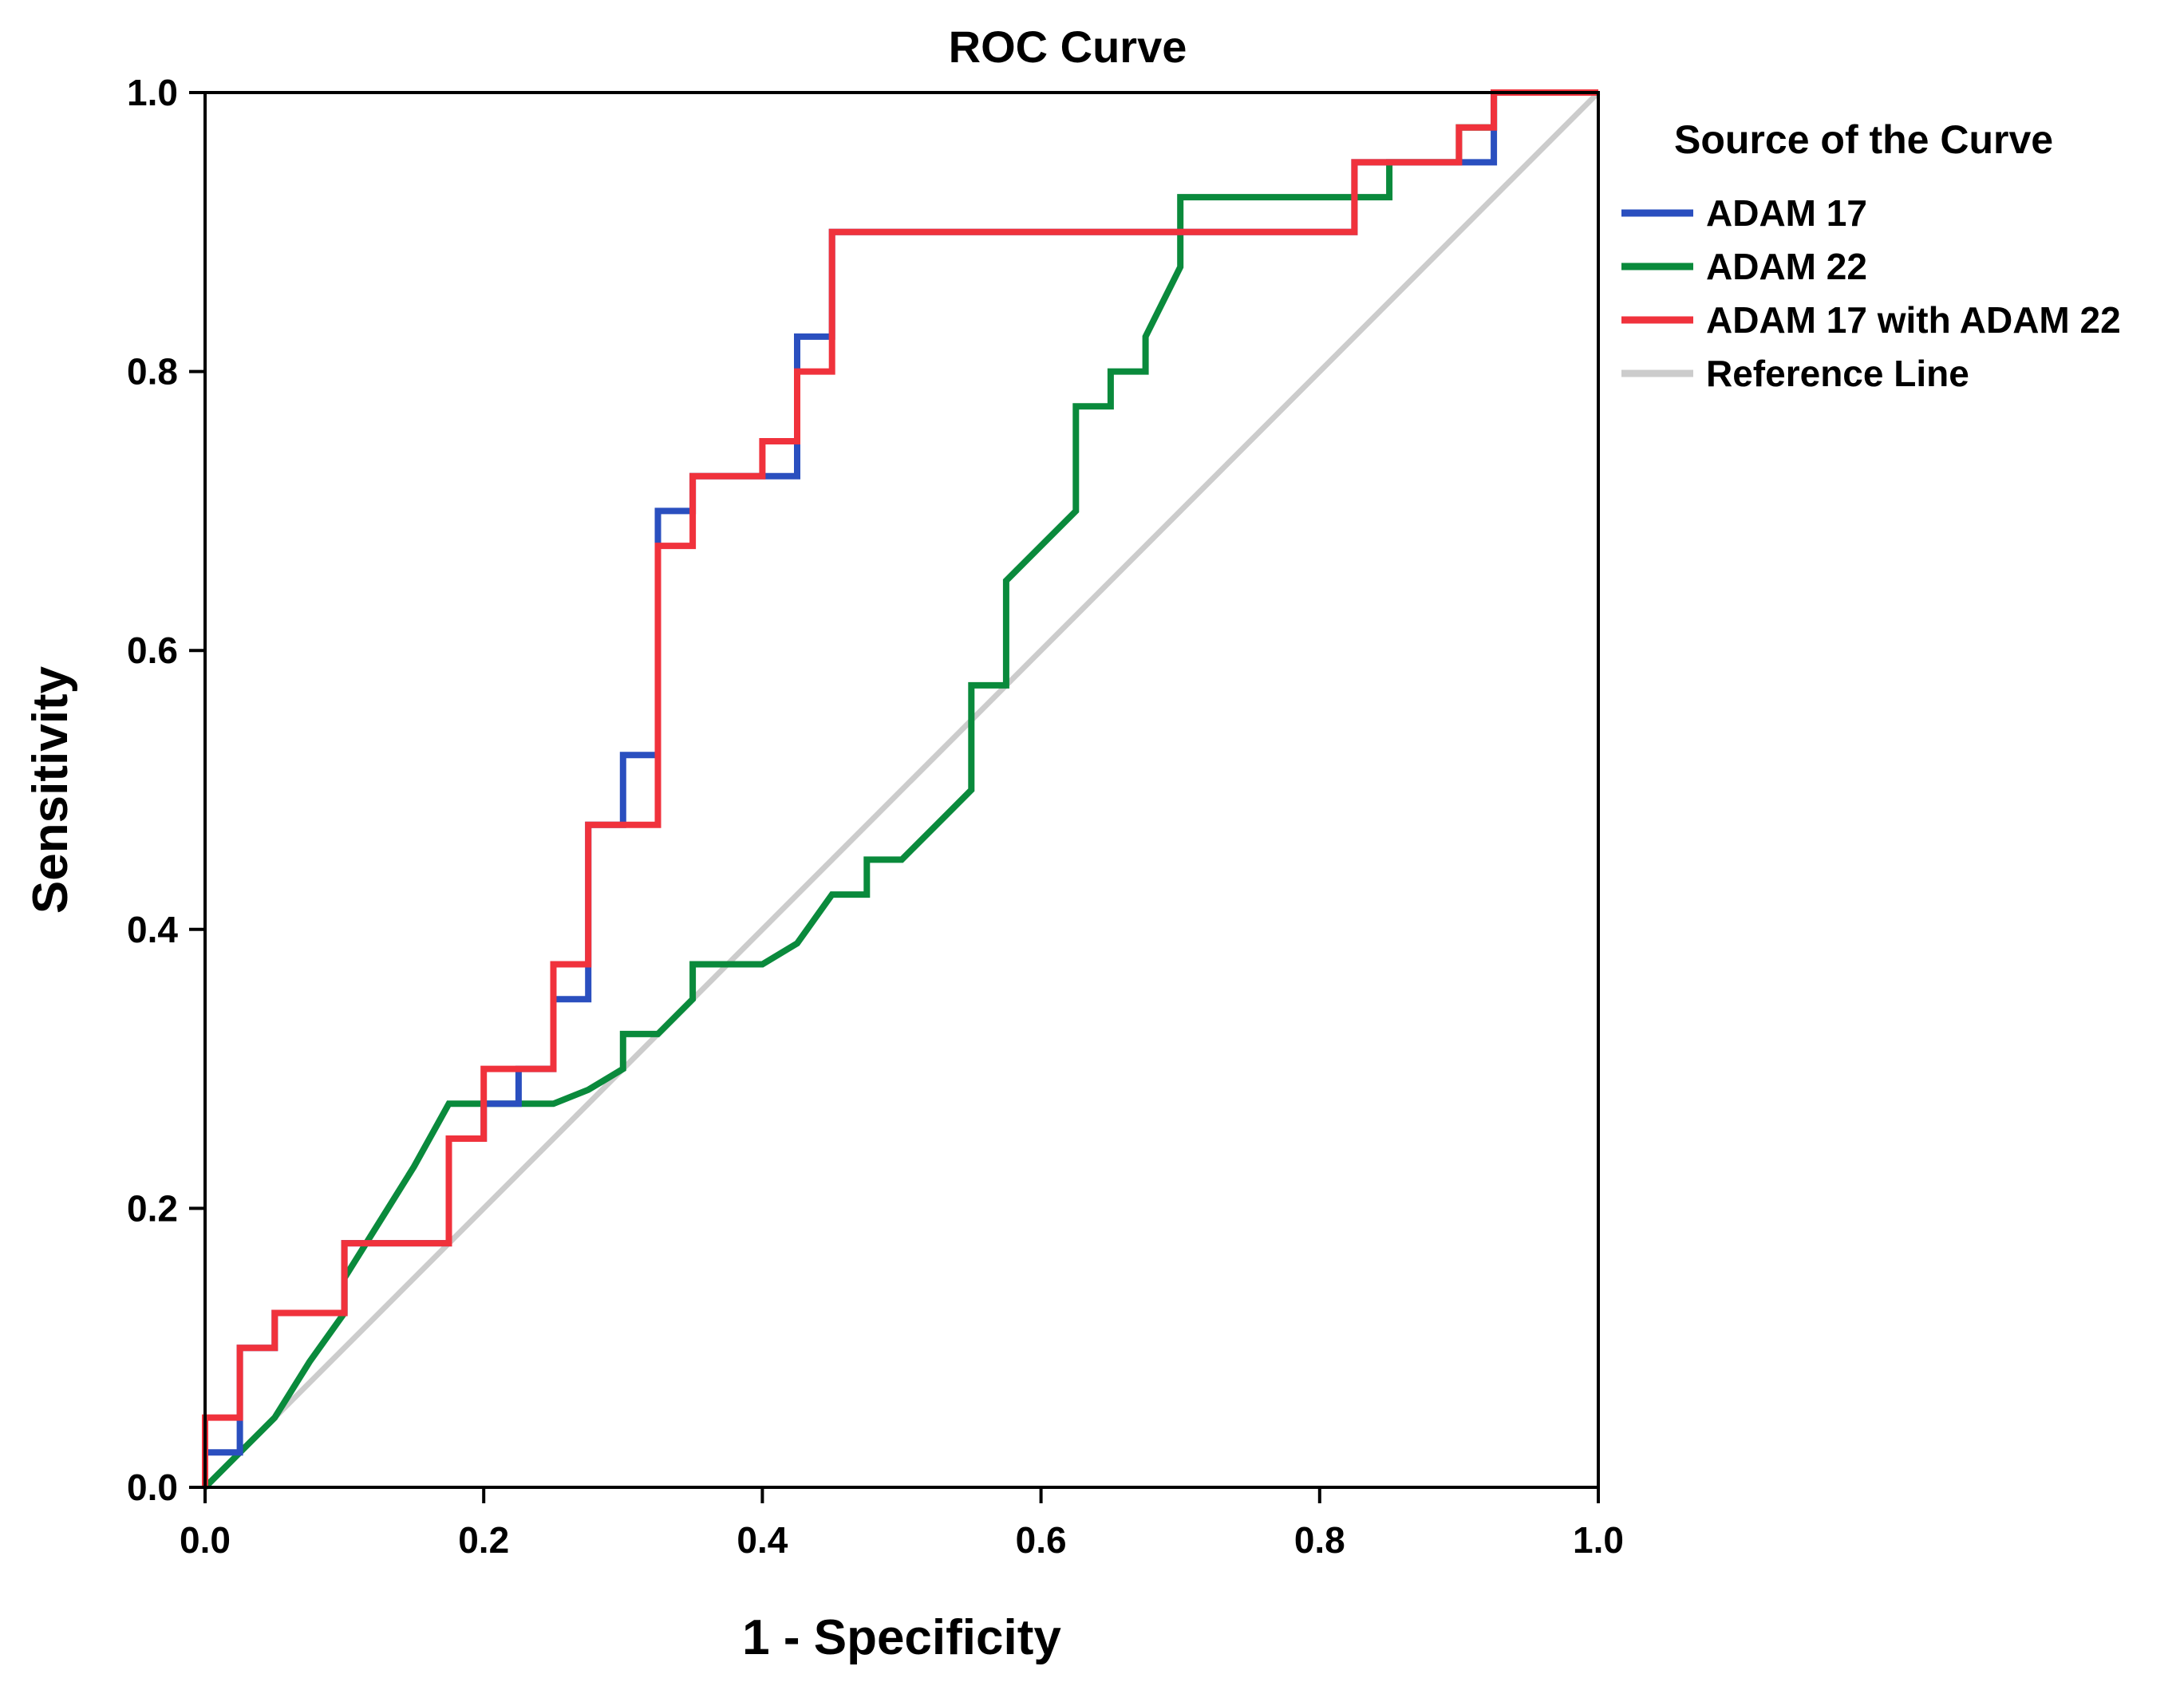  What do you see at coordinates (902, 1524) in the screenshot?
I see `x-axis-ticks: 0.0 0.2 0.4 0.6 0.8 1.0` at bounding box center [902, 1524].